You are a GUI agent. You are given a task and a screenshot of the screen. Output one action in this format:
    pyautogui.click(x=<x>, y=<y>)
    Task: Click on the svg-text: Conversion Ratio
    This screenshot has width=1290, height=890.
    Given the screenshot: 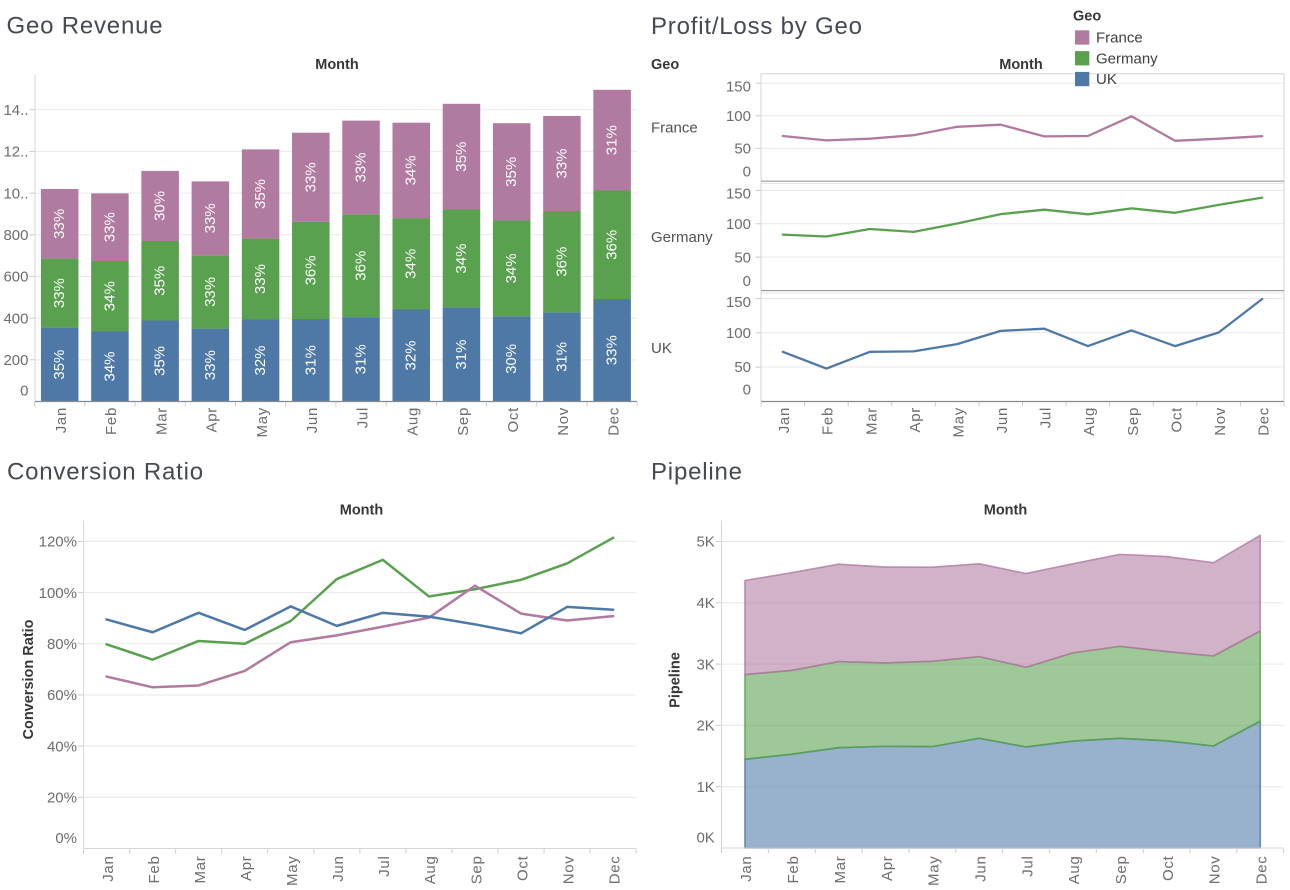 What is the action you would take?
    pyautogui.click(x=29, y=679)
    